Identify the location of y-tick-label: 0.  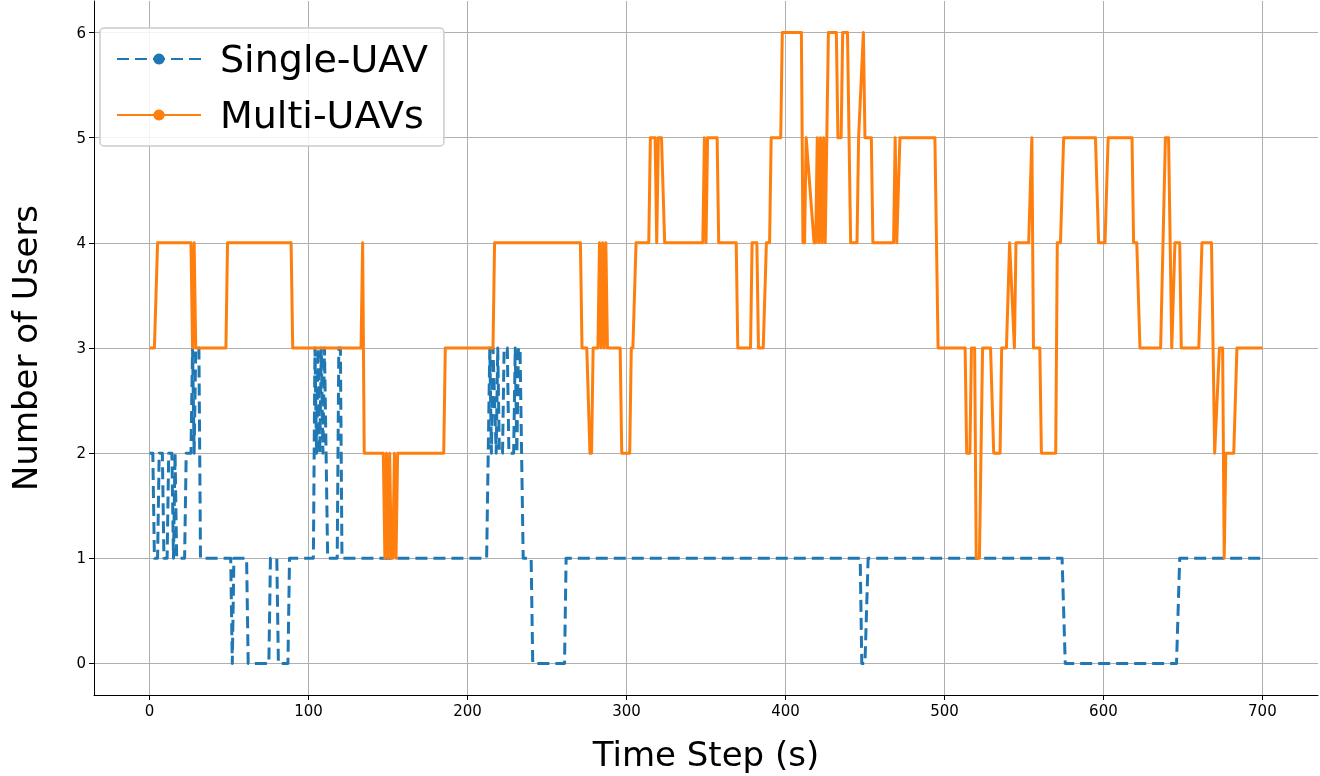
(81, 663).